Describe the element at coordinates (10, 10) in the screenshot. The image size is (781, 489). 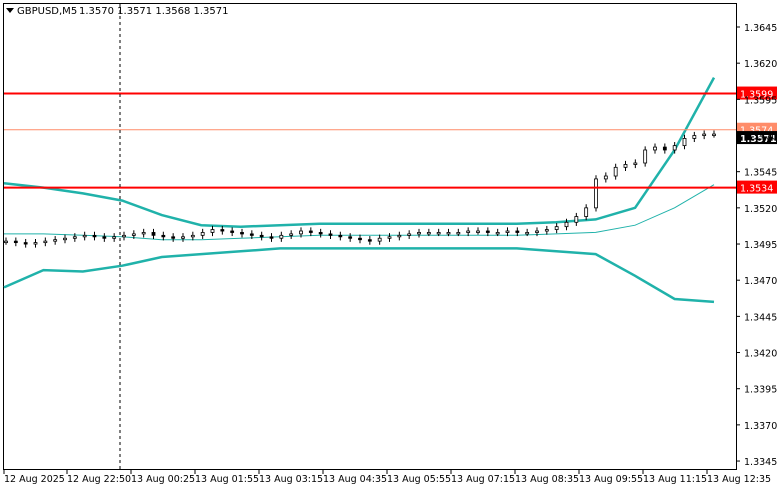
I see `dropdown-triangle-icon` at that location.